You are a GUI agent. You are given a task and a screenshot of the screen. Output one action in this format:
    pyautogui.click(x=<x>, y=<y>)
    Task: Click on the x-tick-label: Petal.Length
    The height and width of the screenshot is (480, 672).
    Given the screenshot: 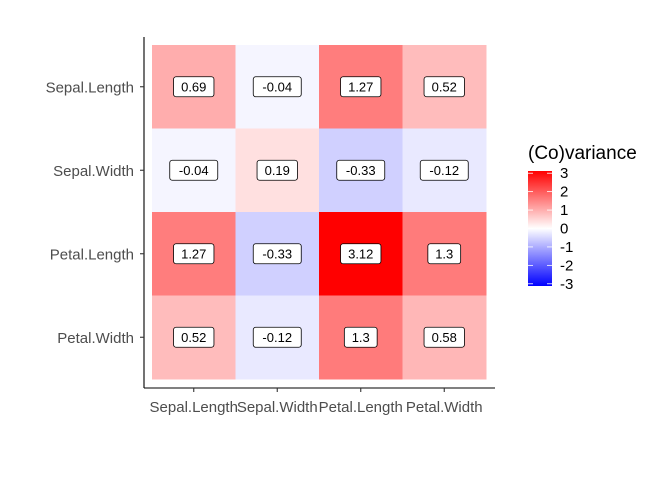 What is the action you would take?
    pyautogui.click(x=361, y=407)
    